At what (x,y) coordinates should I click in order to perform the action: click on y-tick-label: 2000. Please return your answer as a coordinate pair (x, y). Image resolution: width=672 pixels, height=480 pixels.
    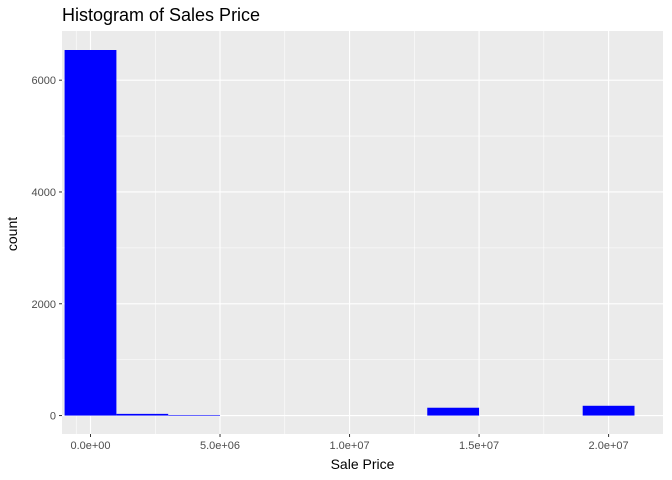
    Looking at the image, I should click on (44, 305).